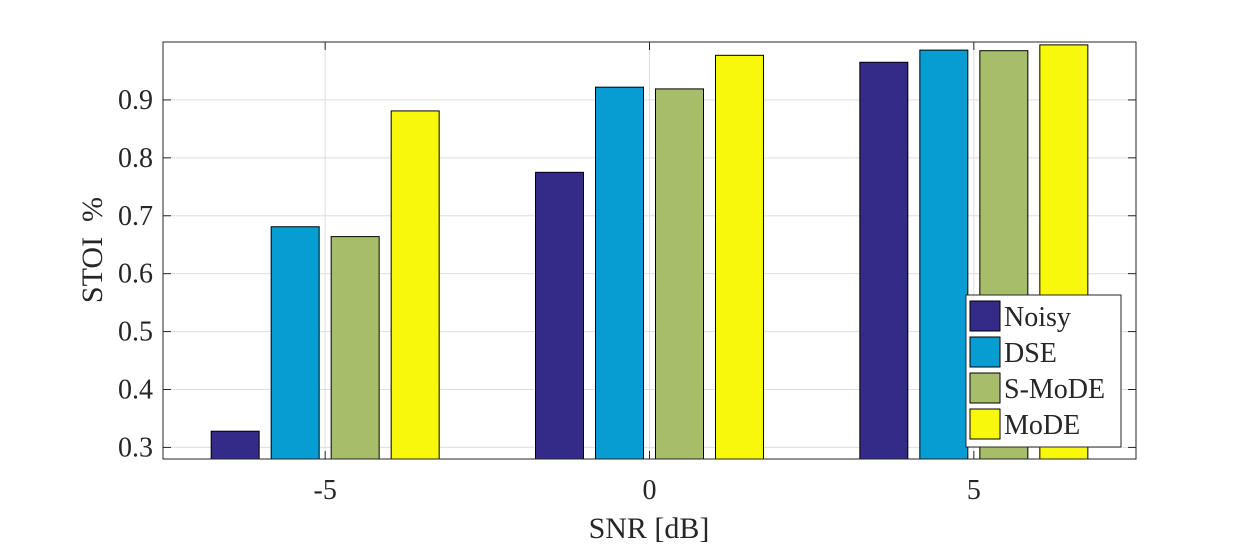 Image resolution: width=1255 pixels, height=547 pixels. I want to click on legend: Noisy DSE S-MoDE MoDE, so click(1043, 371).